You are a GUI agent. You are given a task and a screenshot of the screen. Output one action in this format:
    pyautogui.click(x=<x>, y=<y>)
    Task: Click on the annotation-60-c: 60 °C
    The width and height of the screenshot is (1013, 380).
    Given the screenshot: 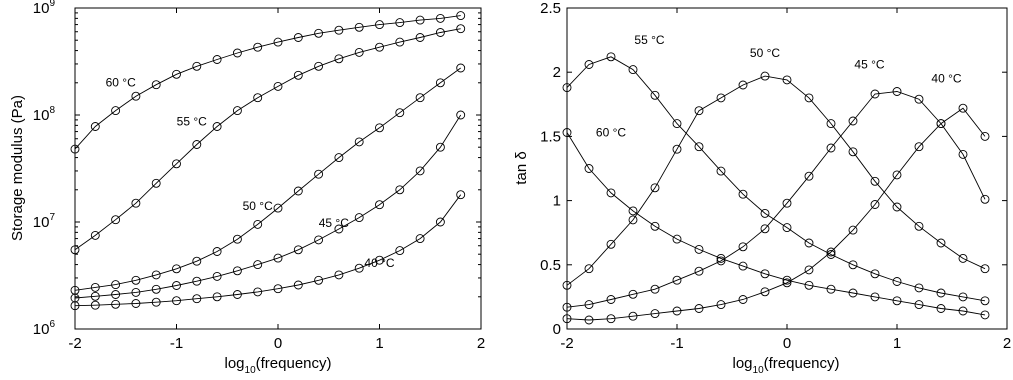 What is the action you would take?
    pyautogui.click(x=611, y=132)
    